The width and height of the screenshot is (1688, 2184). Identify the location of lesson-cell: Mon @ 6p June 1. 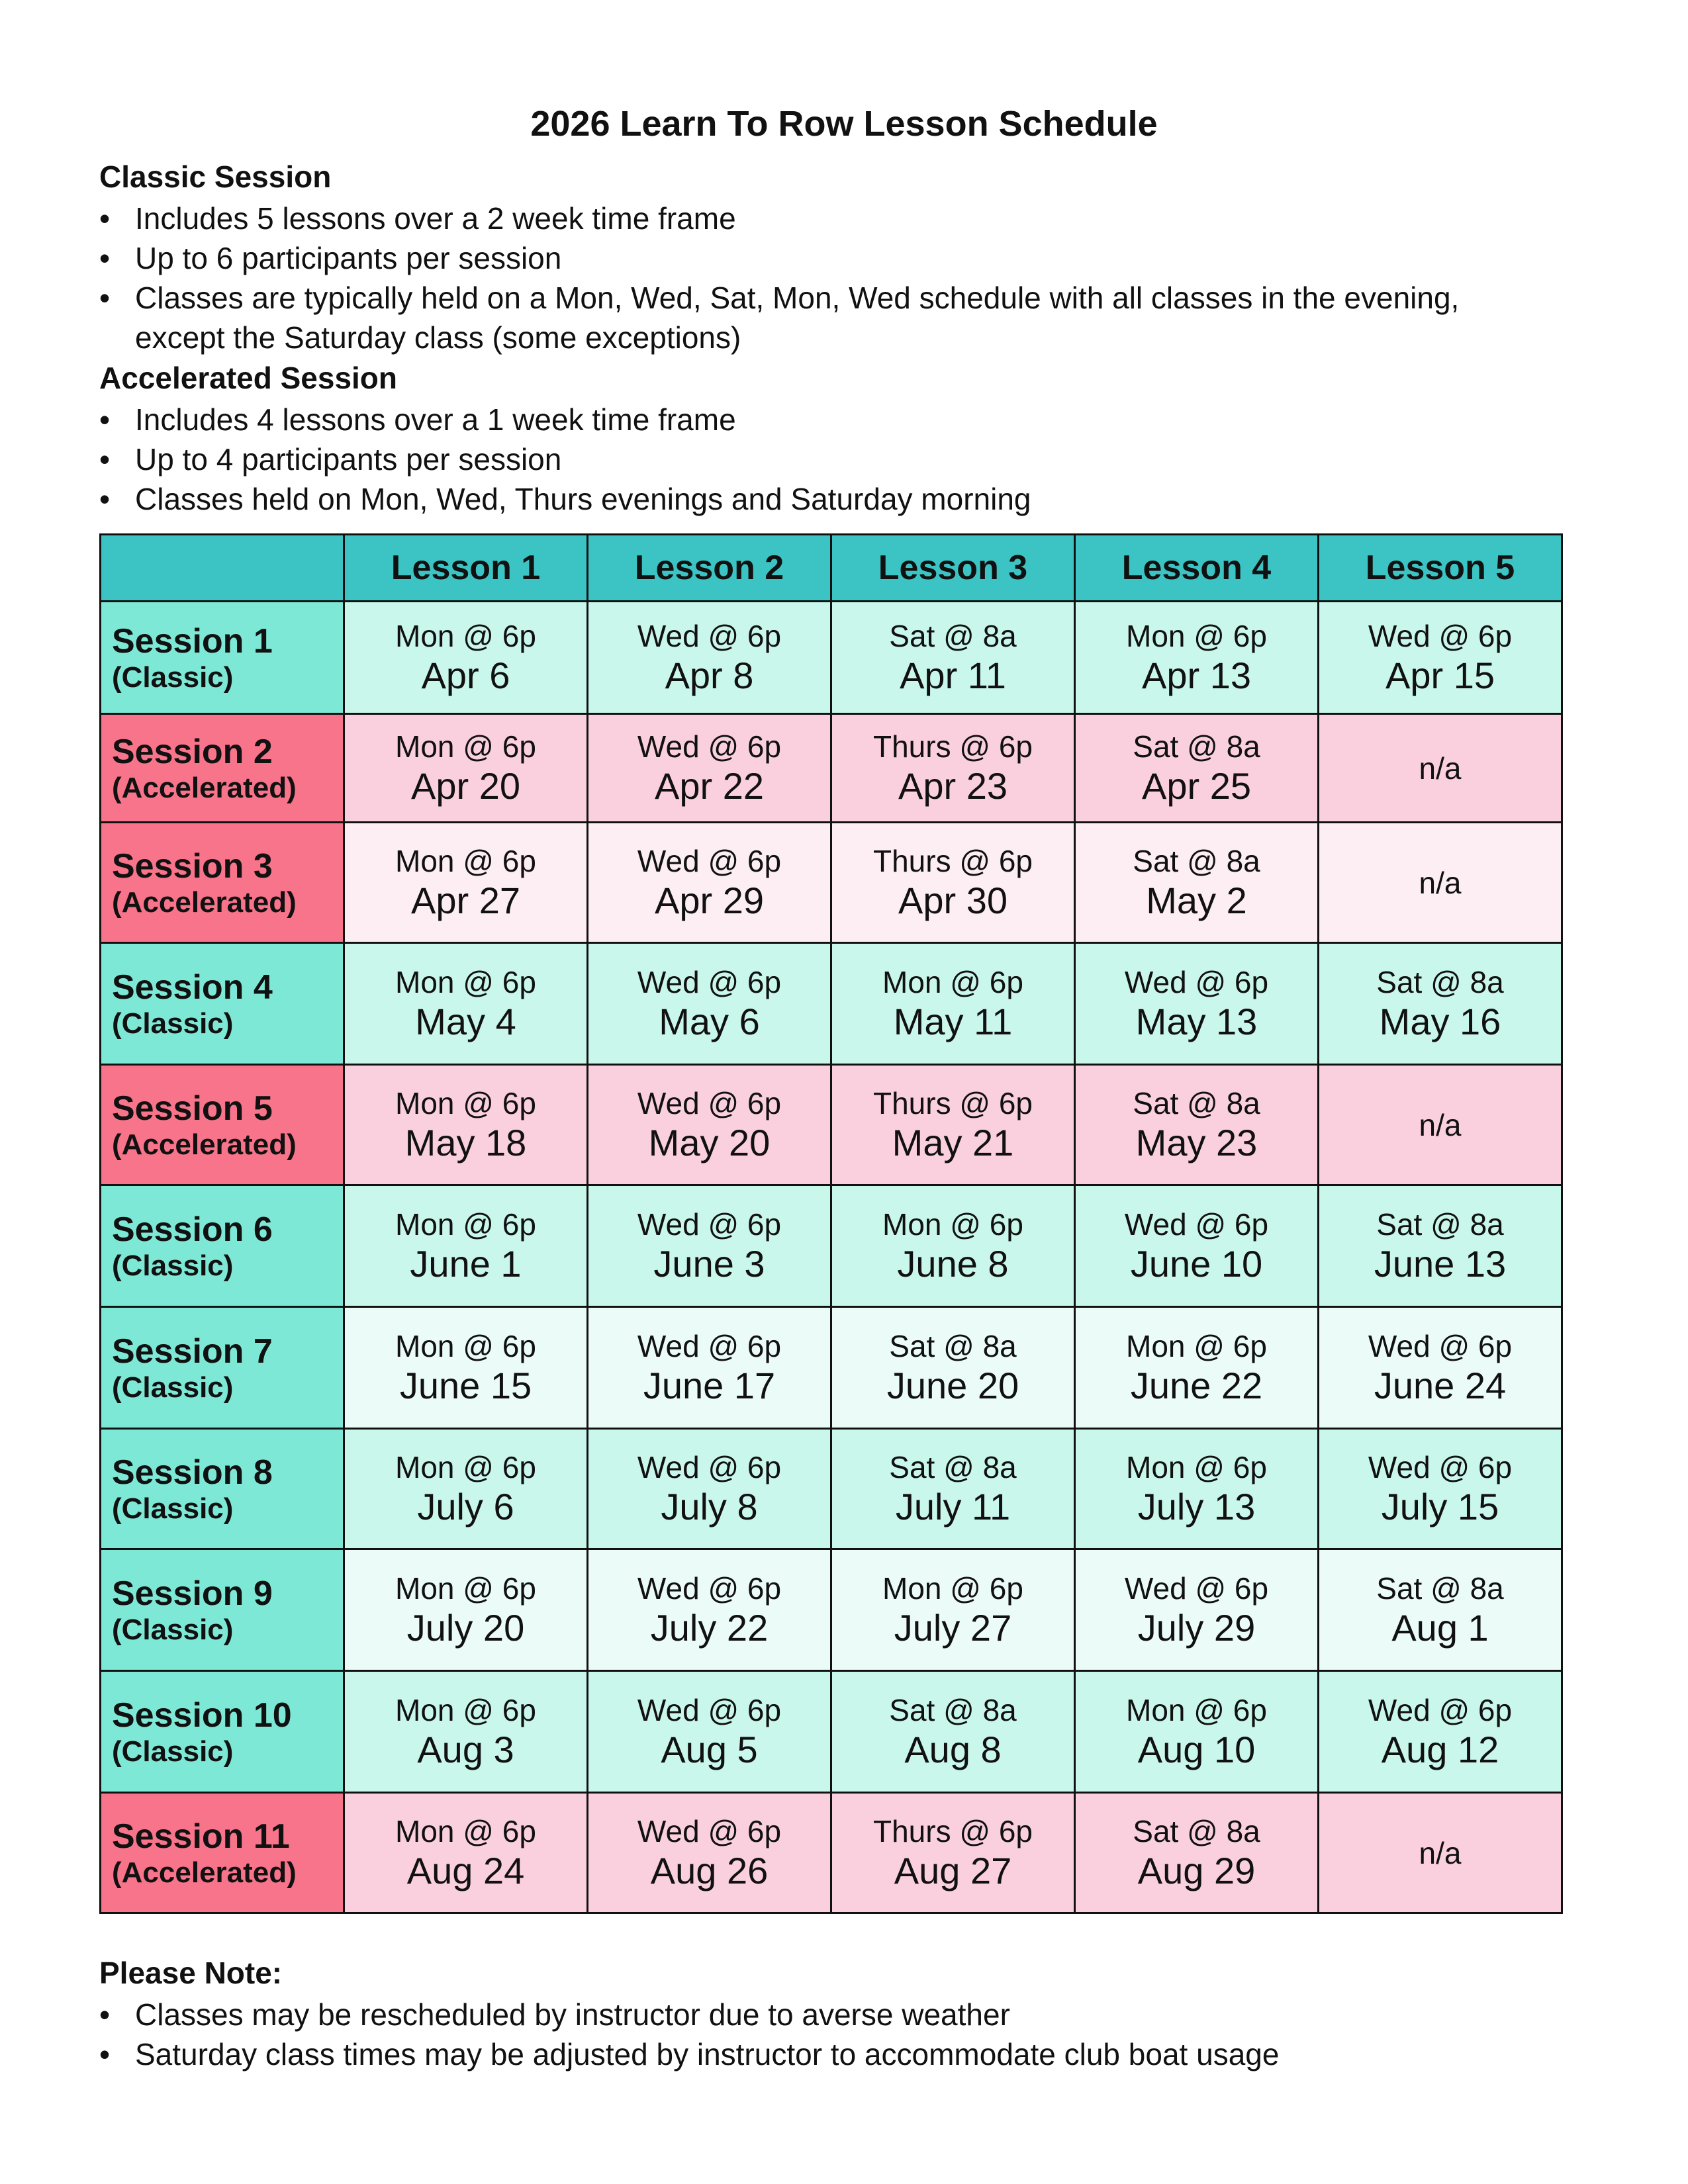
(465, 1246).